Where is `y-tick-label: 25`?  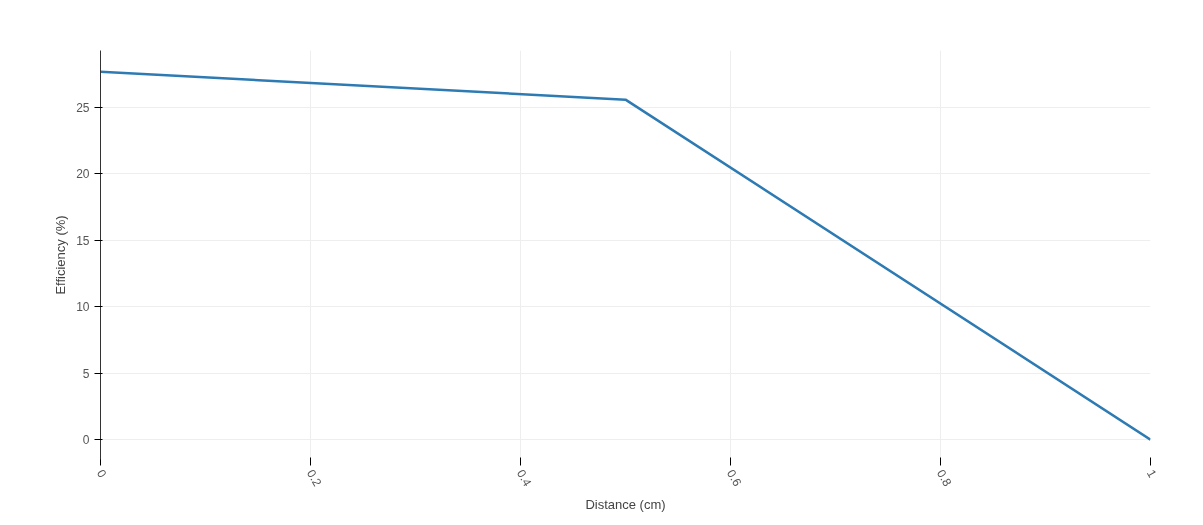
y-tick-label: 25 is located at coordinates (83, 108).